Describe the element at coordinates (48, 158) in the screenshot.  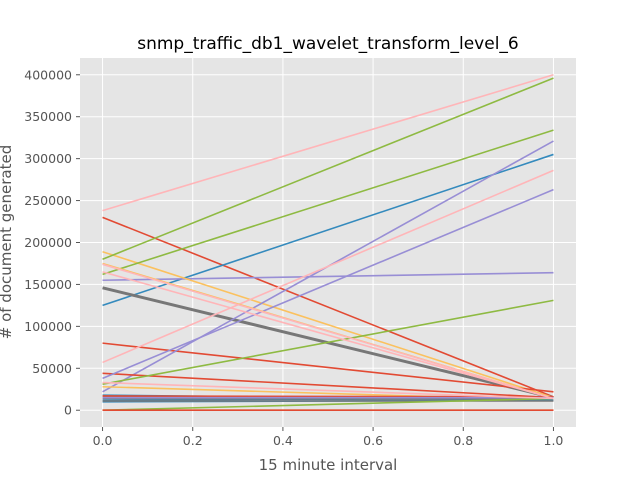
I see `y-tick-label: 300000` at that location.